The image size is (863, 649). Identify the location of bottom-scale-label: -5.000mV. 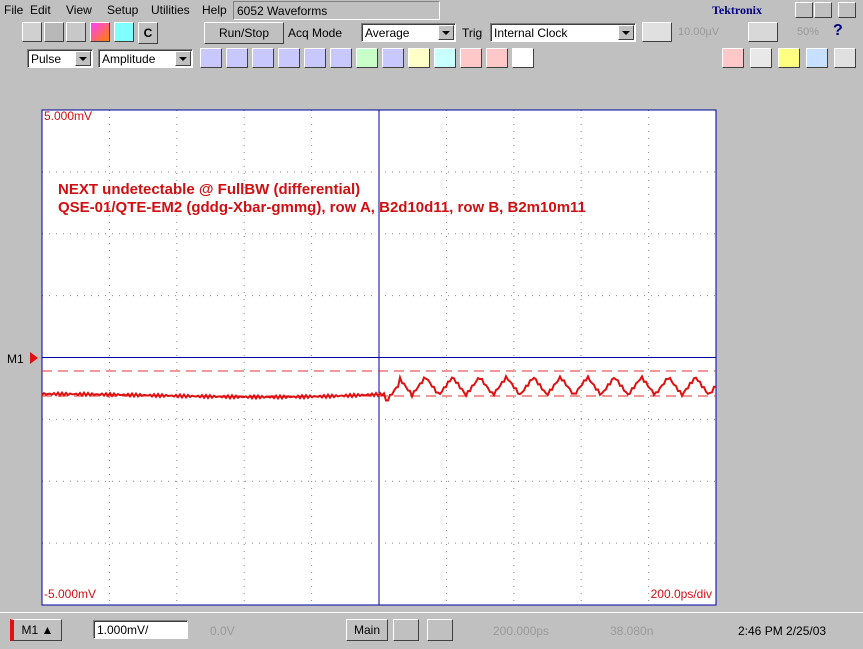
(70, 594).